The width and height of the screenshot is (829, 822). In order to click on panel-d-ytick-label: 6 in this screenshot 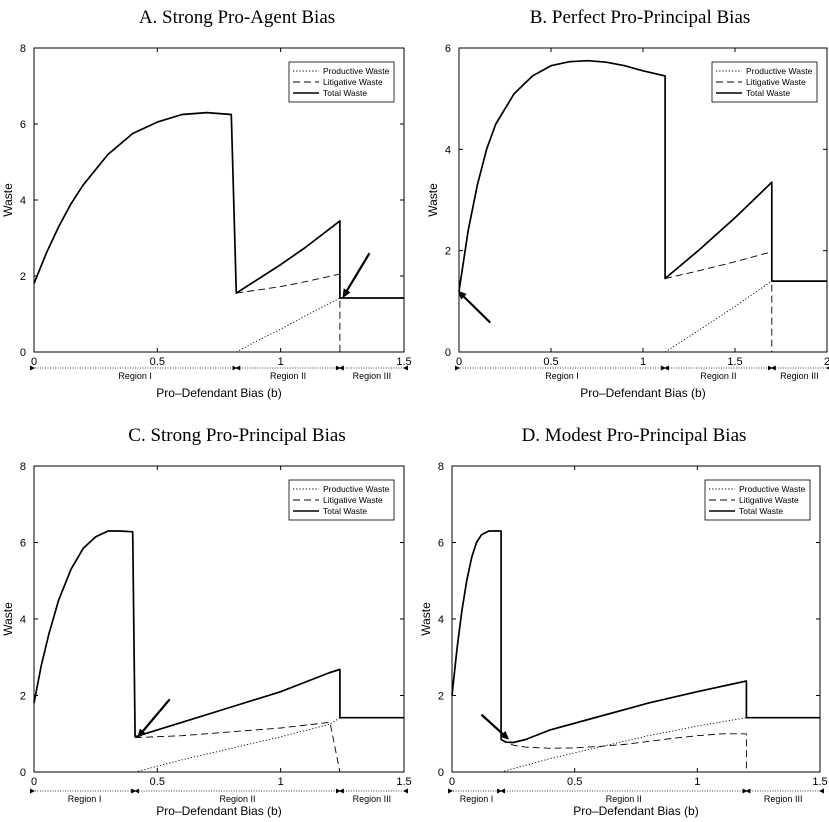, I will do `click(441, 544)`.